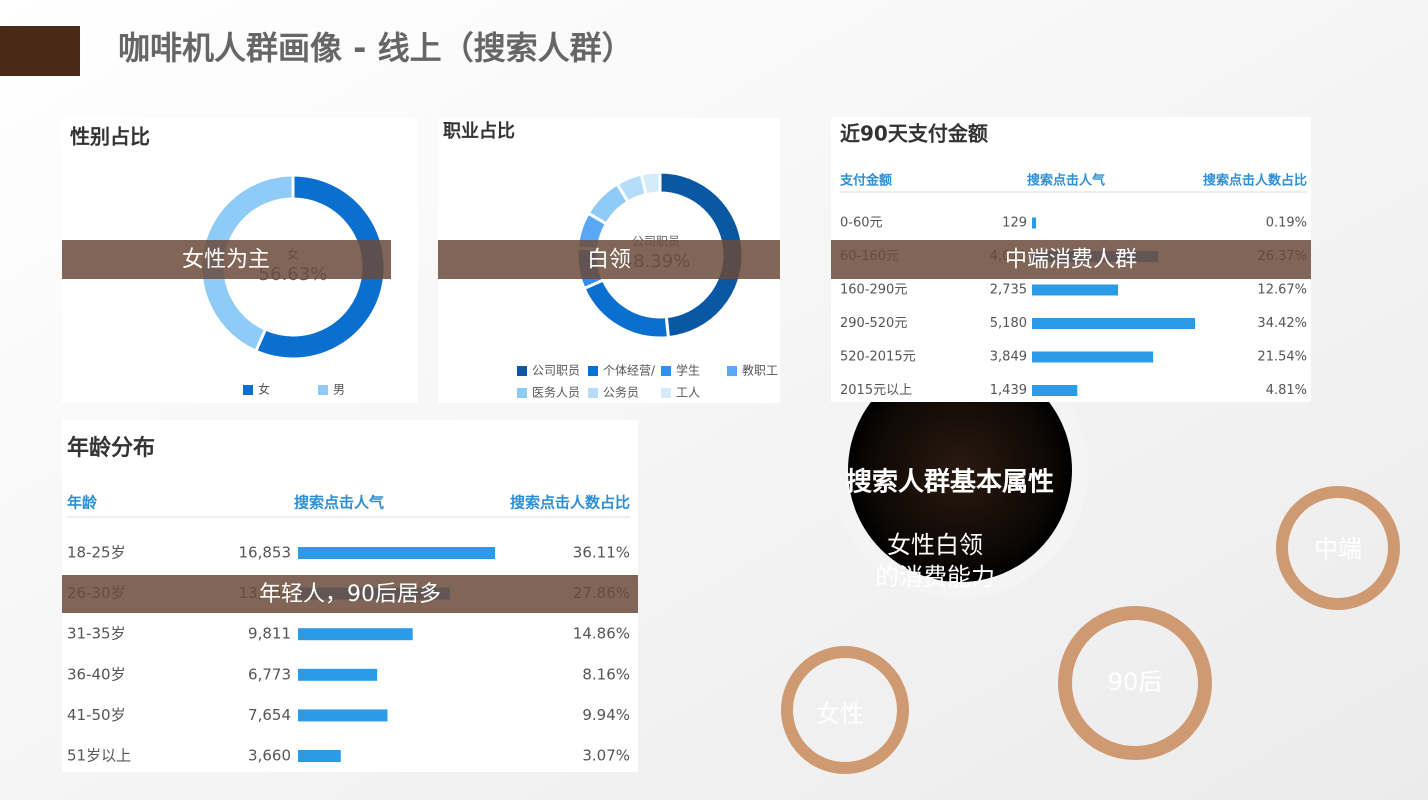 The height and width of the screenshot is (800, 1428). I want to click on row-share: 3.07%, so click(606, 756).